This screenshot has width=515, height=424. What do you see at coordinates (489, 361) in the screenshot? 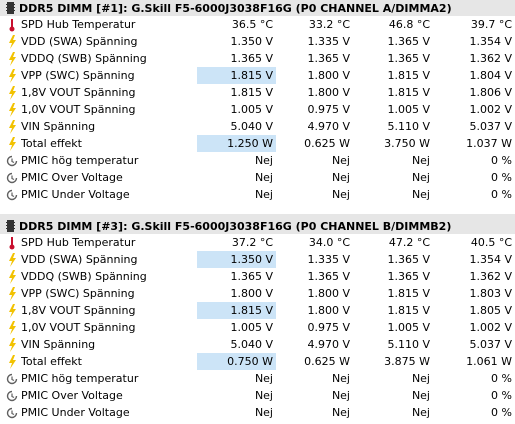
I see `average-value: 1.061 W` at bounding box center [489, 361].